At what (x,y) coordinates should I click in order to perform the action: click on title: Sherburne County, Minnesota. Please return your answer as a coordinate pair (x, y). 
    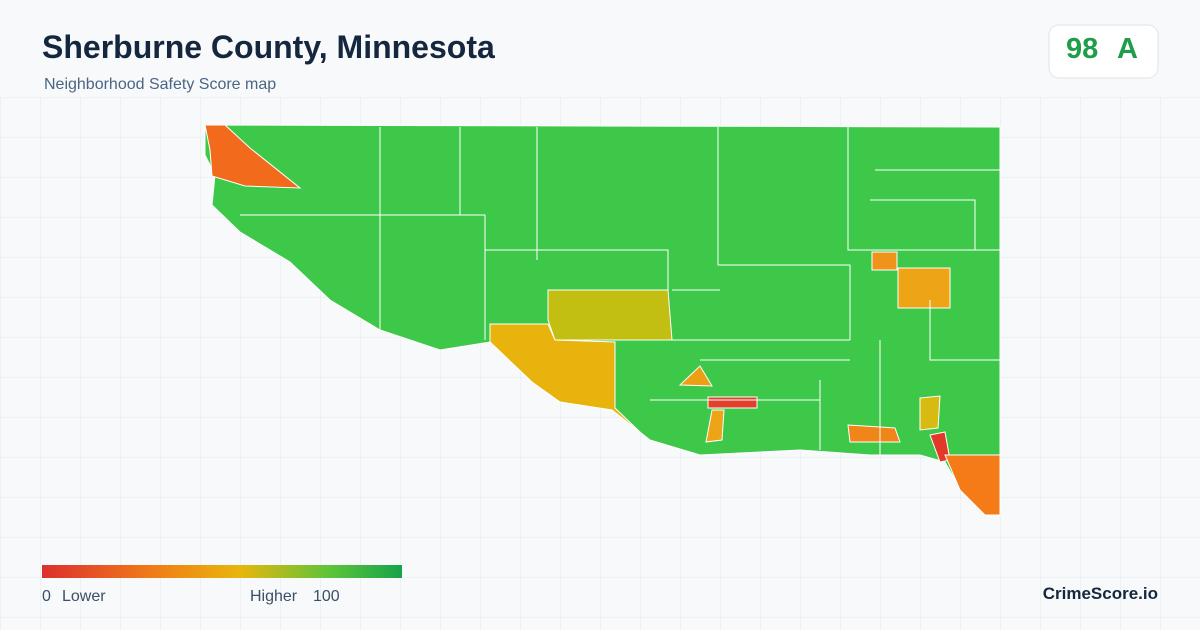
    Looking at the image, I should click on (268, 47).